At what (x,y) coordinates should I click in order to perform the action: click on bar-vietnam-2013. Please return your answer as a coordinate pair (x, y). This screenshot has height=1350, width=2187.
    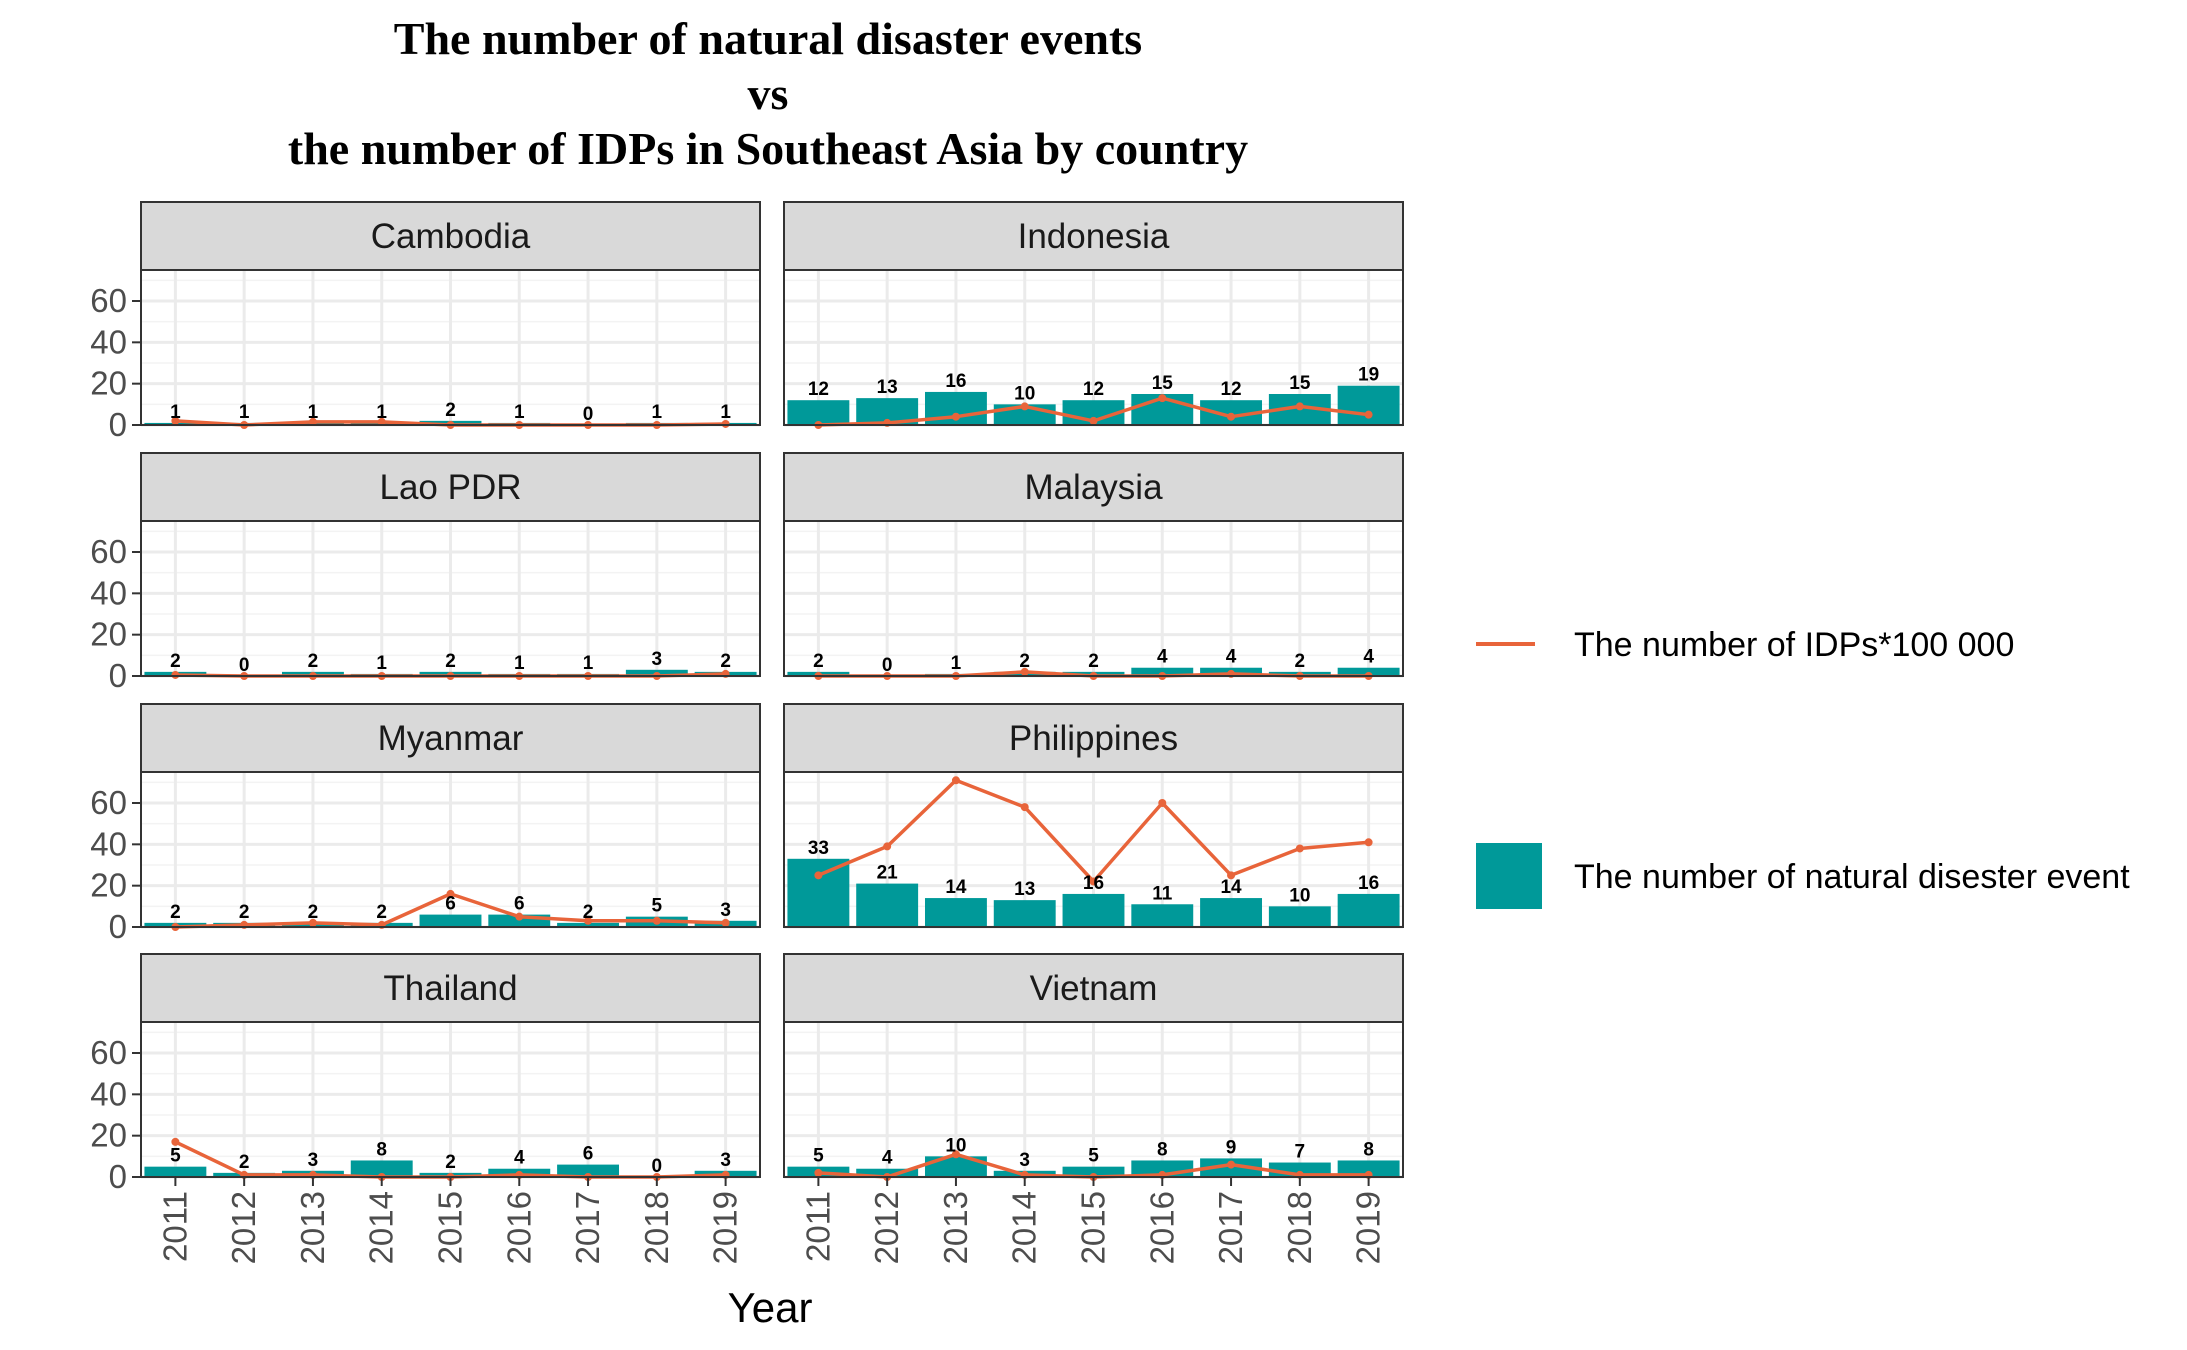
    Looking at the image, I should click on (955, 1166).